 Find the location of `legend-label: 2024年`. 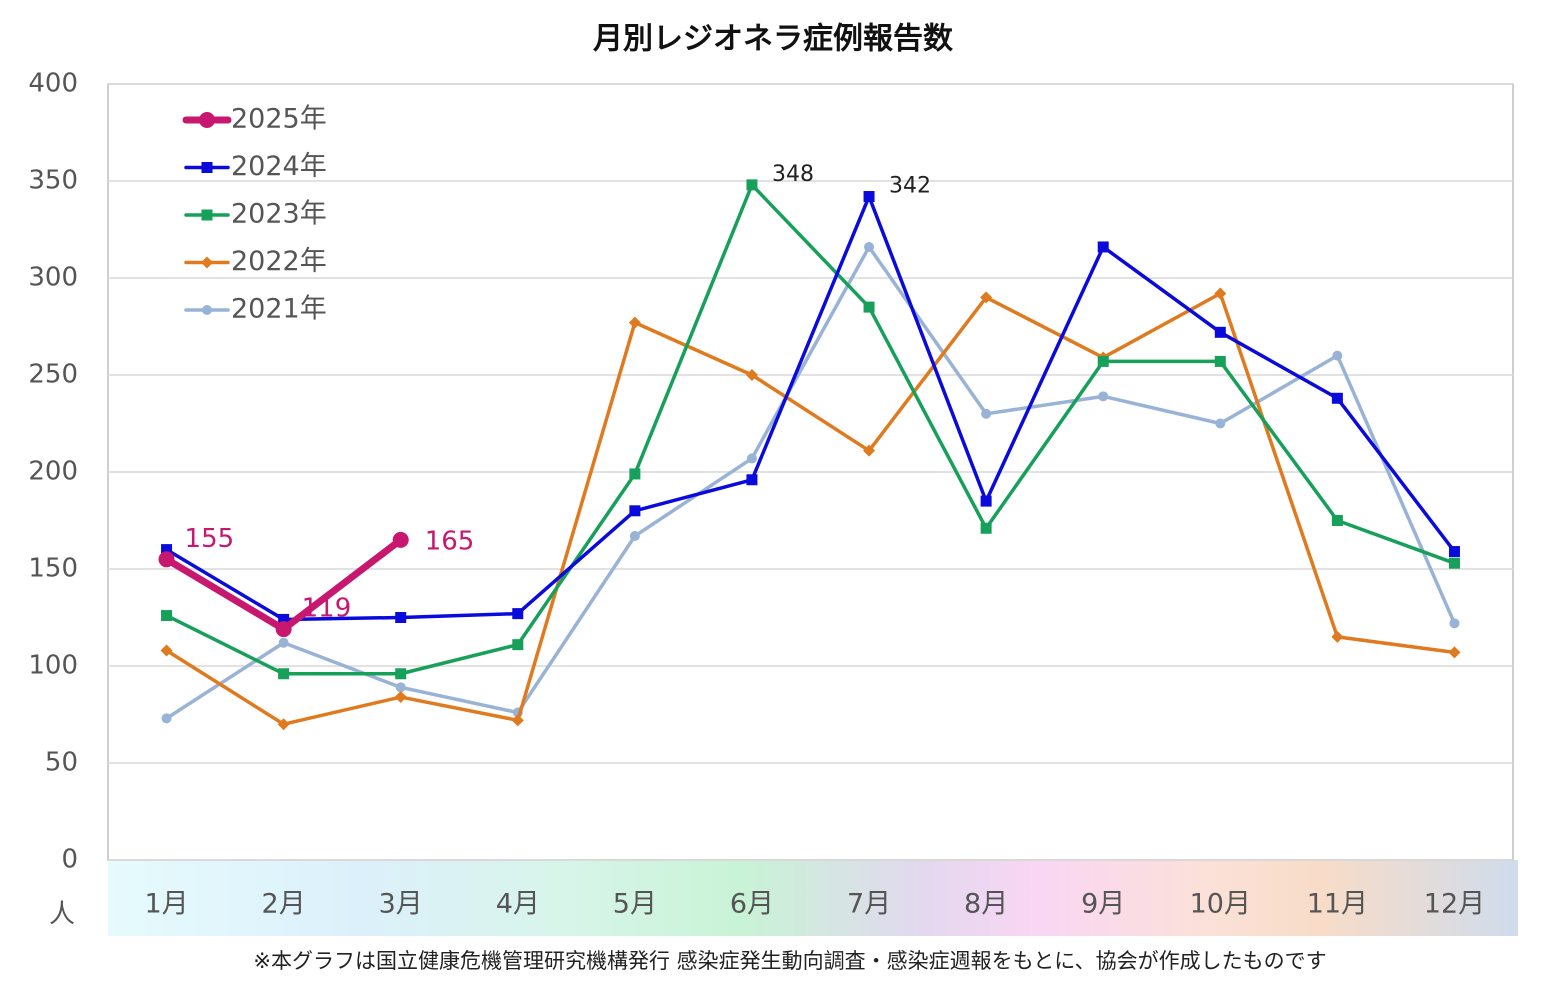

legend-label: 2024年 is located at coordinates (279, 166).